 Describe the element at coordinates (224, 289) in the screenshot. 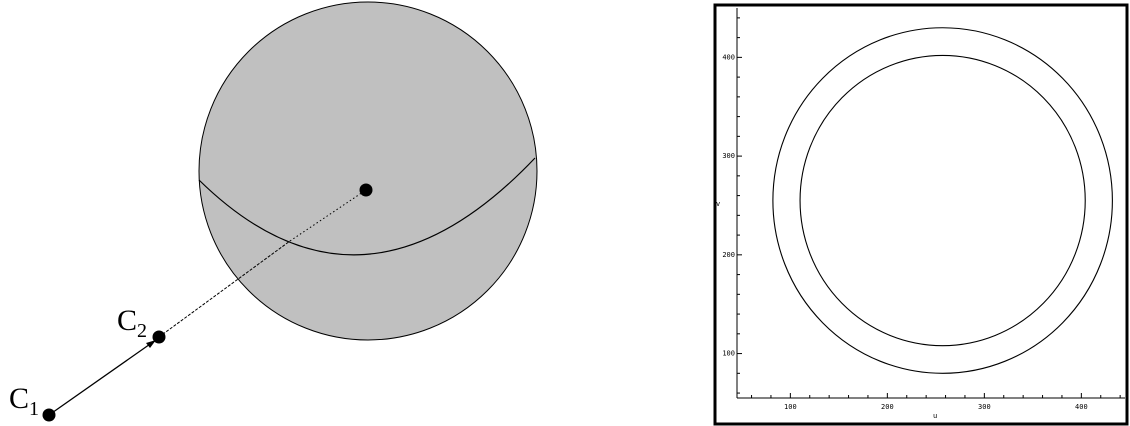

I see `ray-dashed-outside` at that location.